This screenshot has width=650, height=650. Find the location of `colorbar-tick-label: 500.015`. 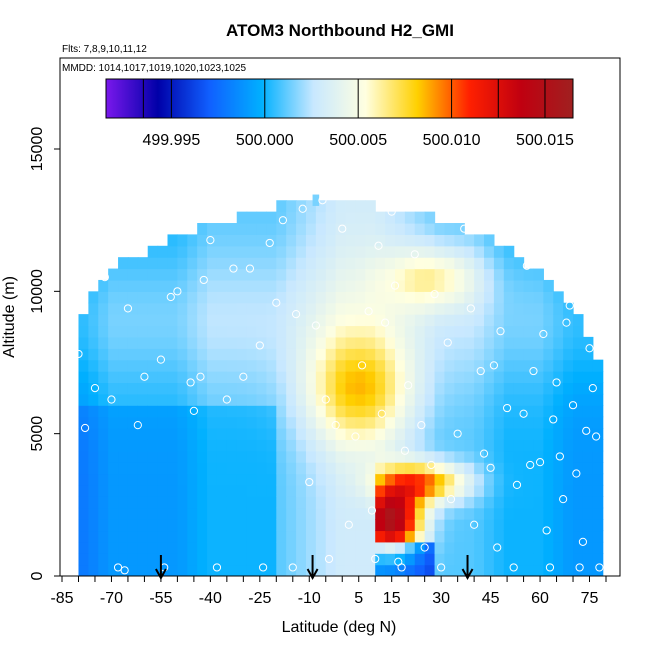

colorbar-tick-label: 500.015 is located at coordinates (545, 140).